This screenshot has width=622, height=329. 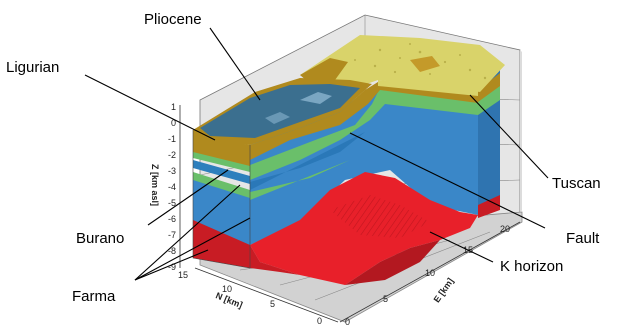 What do you see at coordinates (385, 299) in the screenshot?
I see `e-tick: 5` at bounding box center [385, 299].